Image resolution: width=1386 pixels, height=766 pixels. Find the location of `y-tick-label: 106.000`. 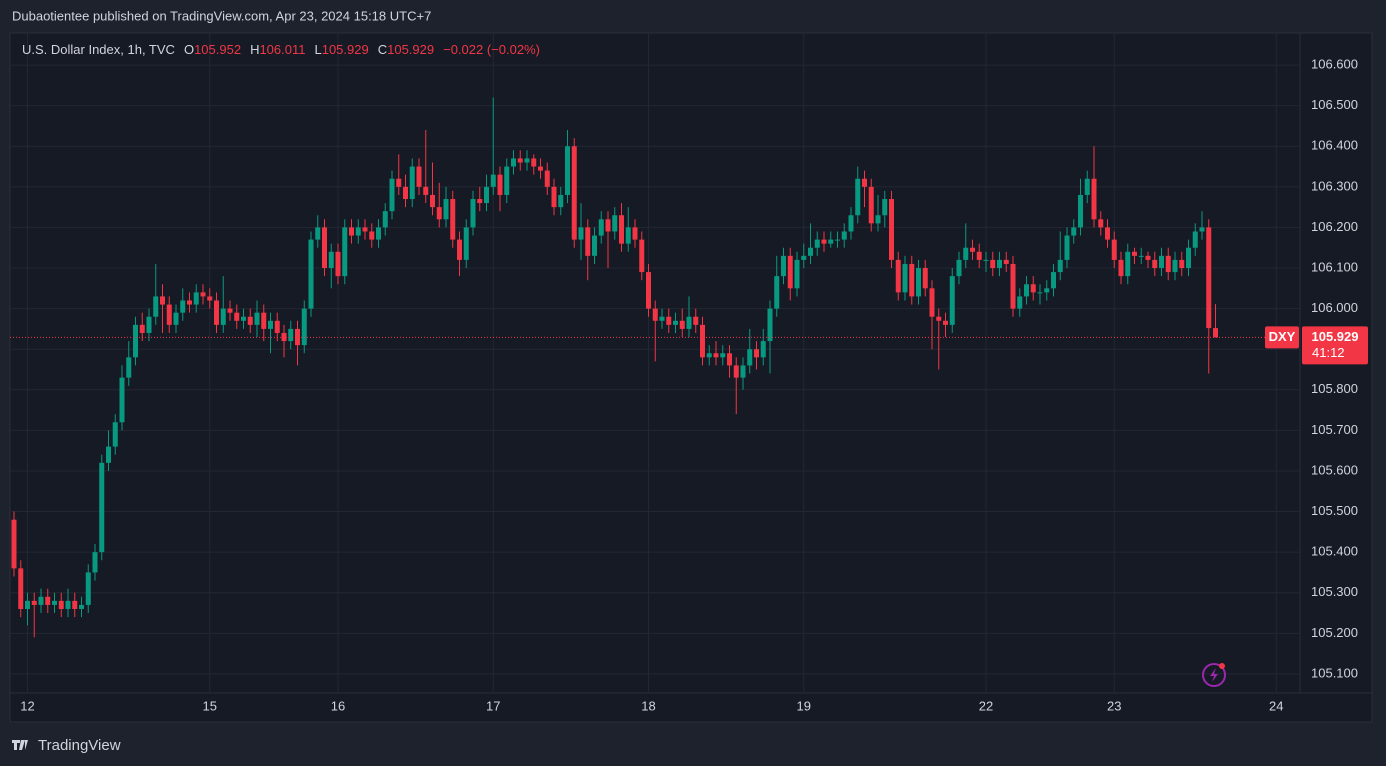

y-tick-label: 106.000 is located at coordinates (1334, 307).